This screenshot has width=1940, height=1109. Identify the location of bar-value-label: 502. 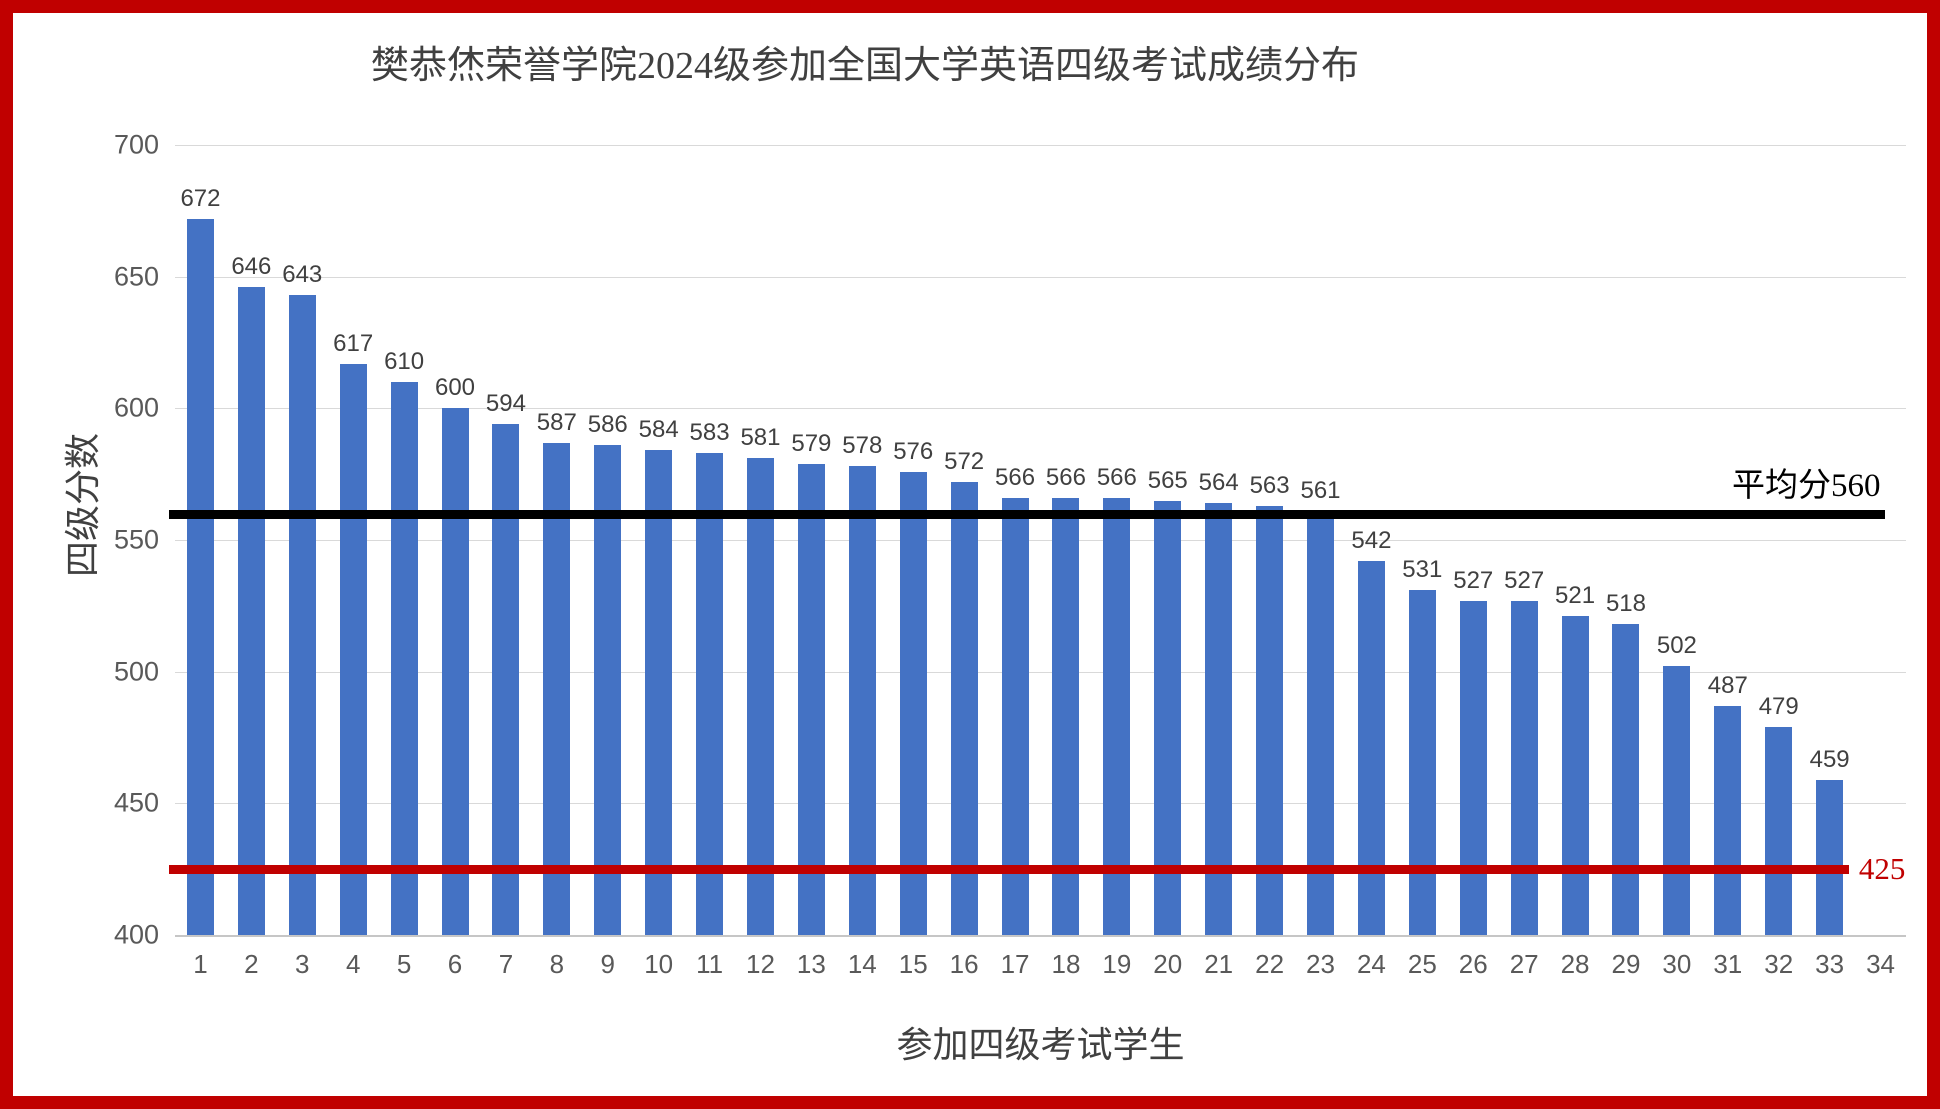
(1676, 646).